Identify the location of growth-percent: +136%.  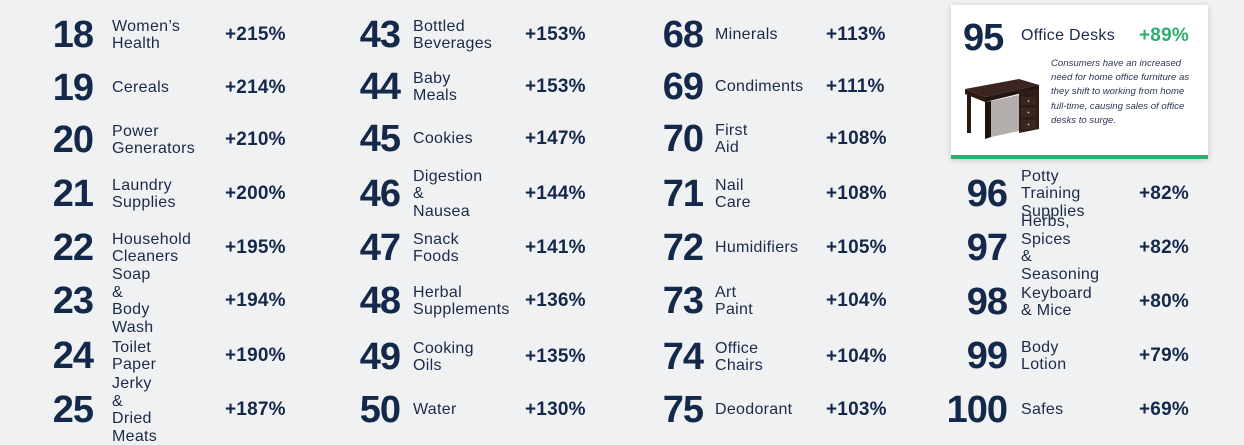
(555, 300).